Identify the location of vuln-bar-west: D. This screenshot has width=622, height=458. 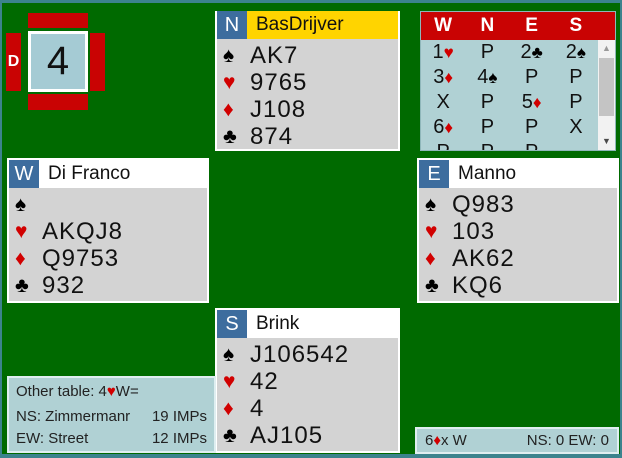
(13, 62).